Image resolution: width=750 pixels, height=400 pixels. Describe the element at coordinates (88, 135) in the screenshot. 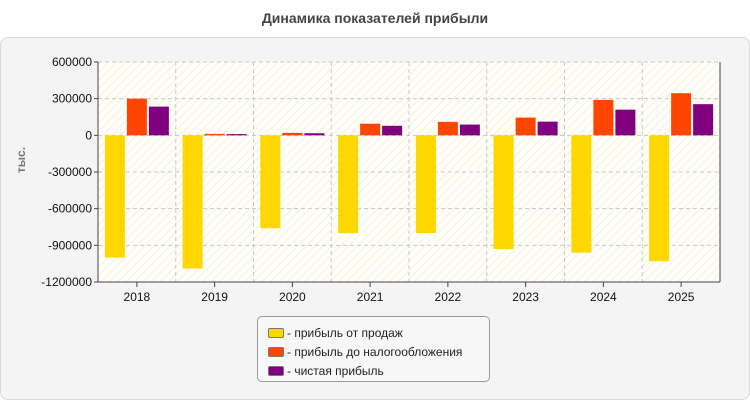

I see `y-tick-label: 0` at that location.